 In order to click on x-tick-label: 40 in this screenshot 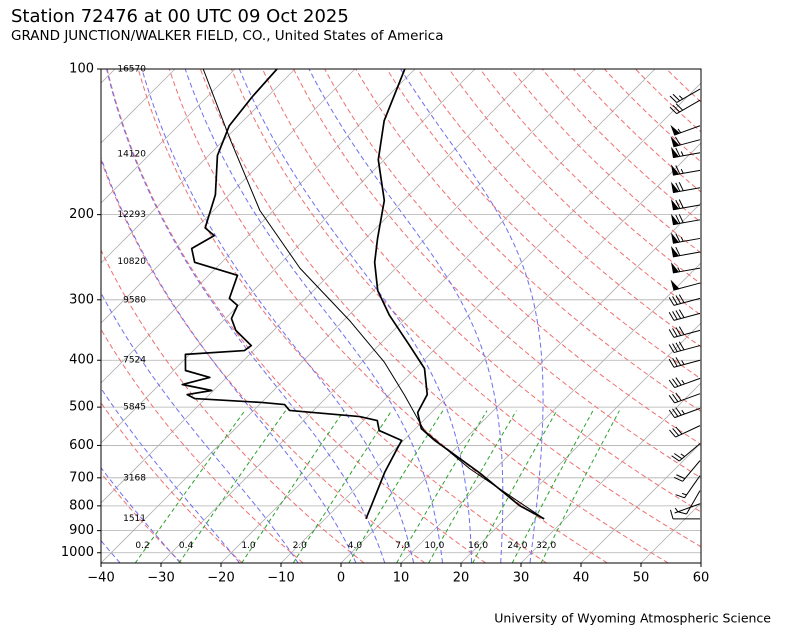, I will do `click(581, 578)`.